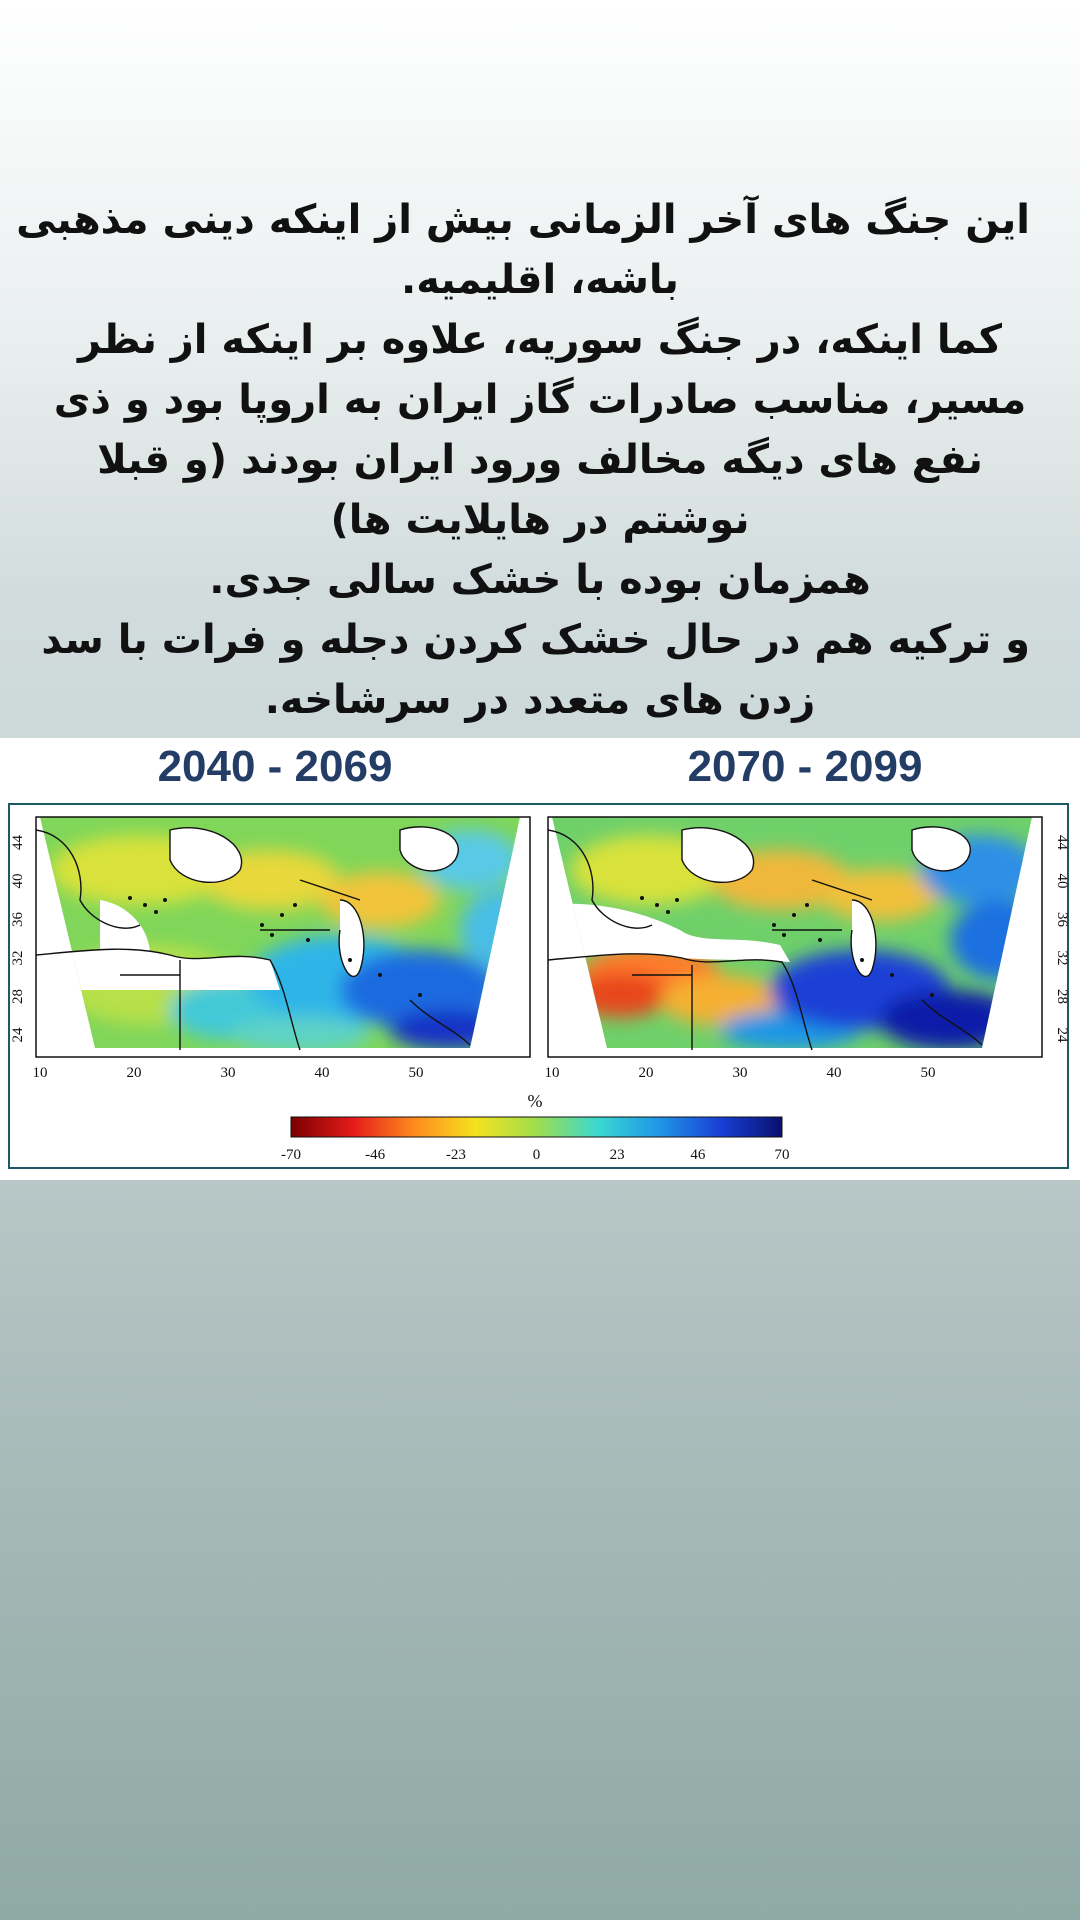 Image resolution: width=1080 pixels, height=1920 pixels. I want to click on colorbar-tick-label: 0, so click(537, 1155).